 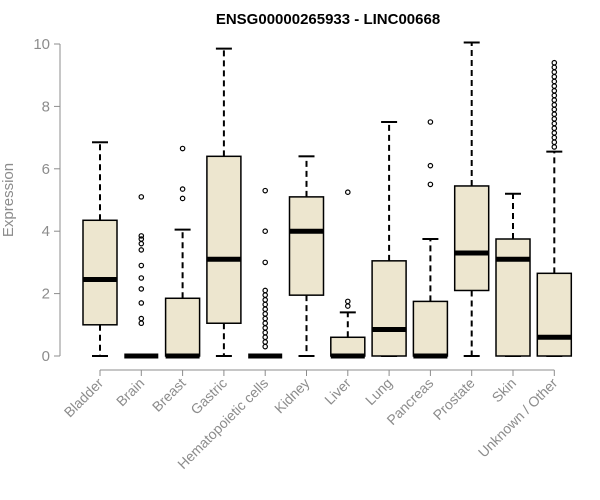 I want to click on box-group-skin, so click(x=513, y=274).